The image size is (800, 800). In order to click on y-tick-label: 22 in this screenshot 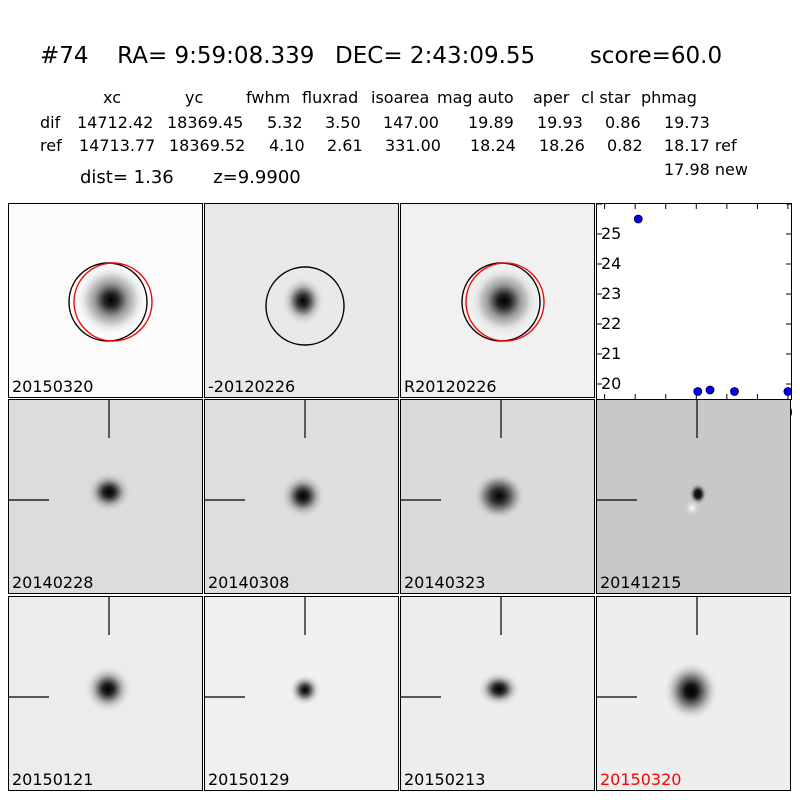, I will do `click(611, 323)`.